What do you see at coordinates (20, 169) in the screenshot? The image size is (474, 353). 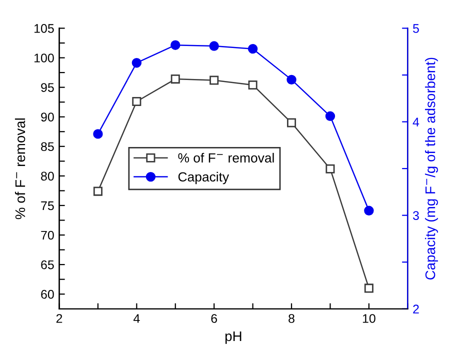 I see `y-axis-title: % of F$^{−}$ removal` at bounding box center [20, 169].